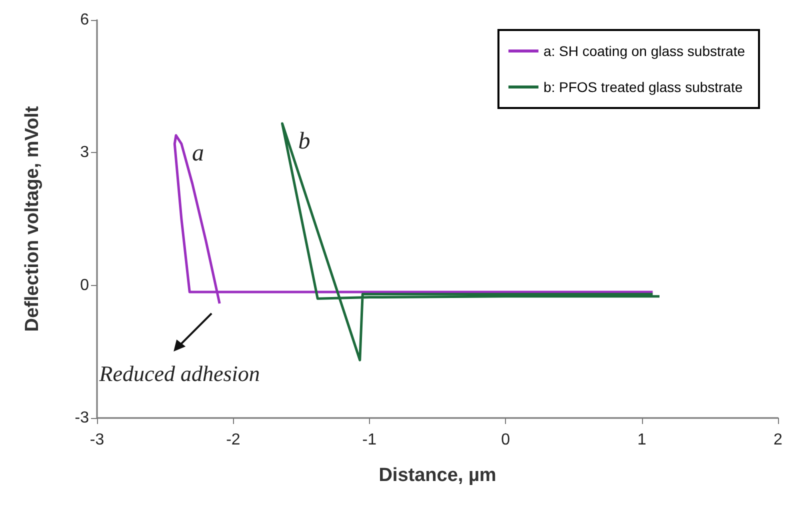 The width and height of the screenshot is (799, 522). Describe the element at coordinates (778, 440) in the screenshot. I see `x-tick-label: 2` at that location.